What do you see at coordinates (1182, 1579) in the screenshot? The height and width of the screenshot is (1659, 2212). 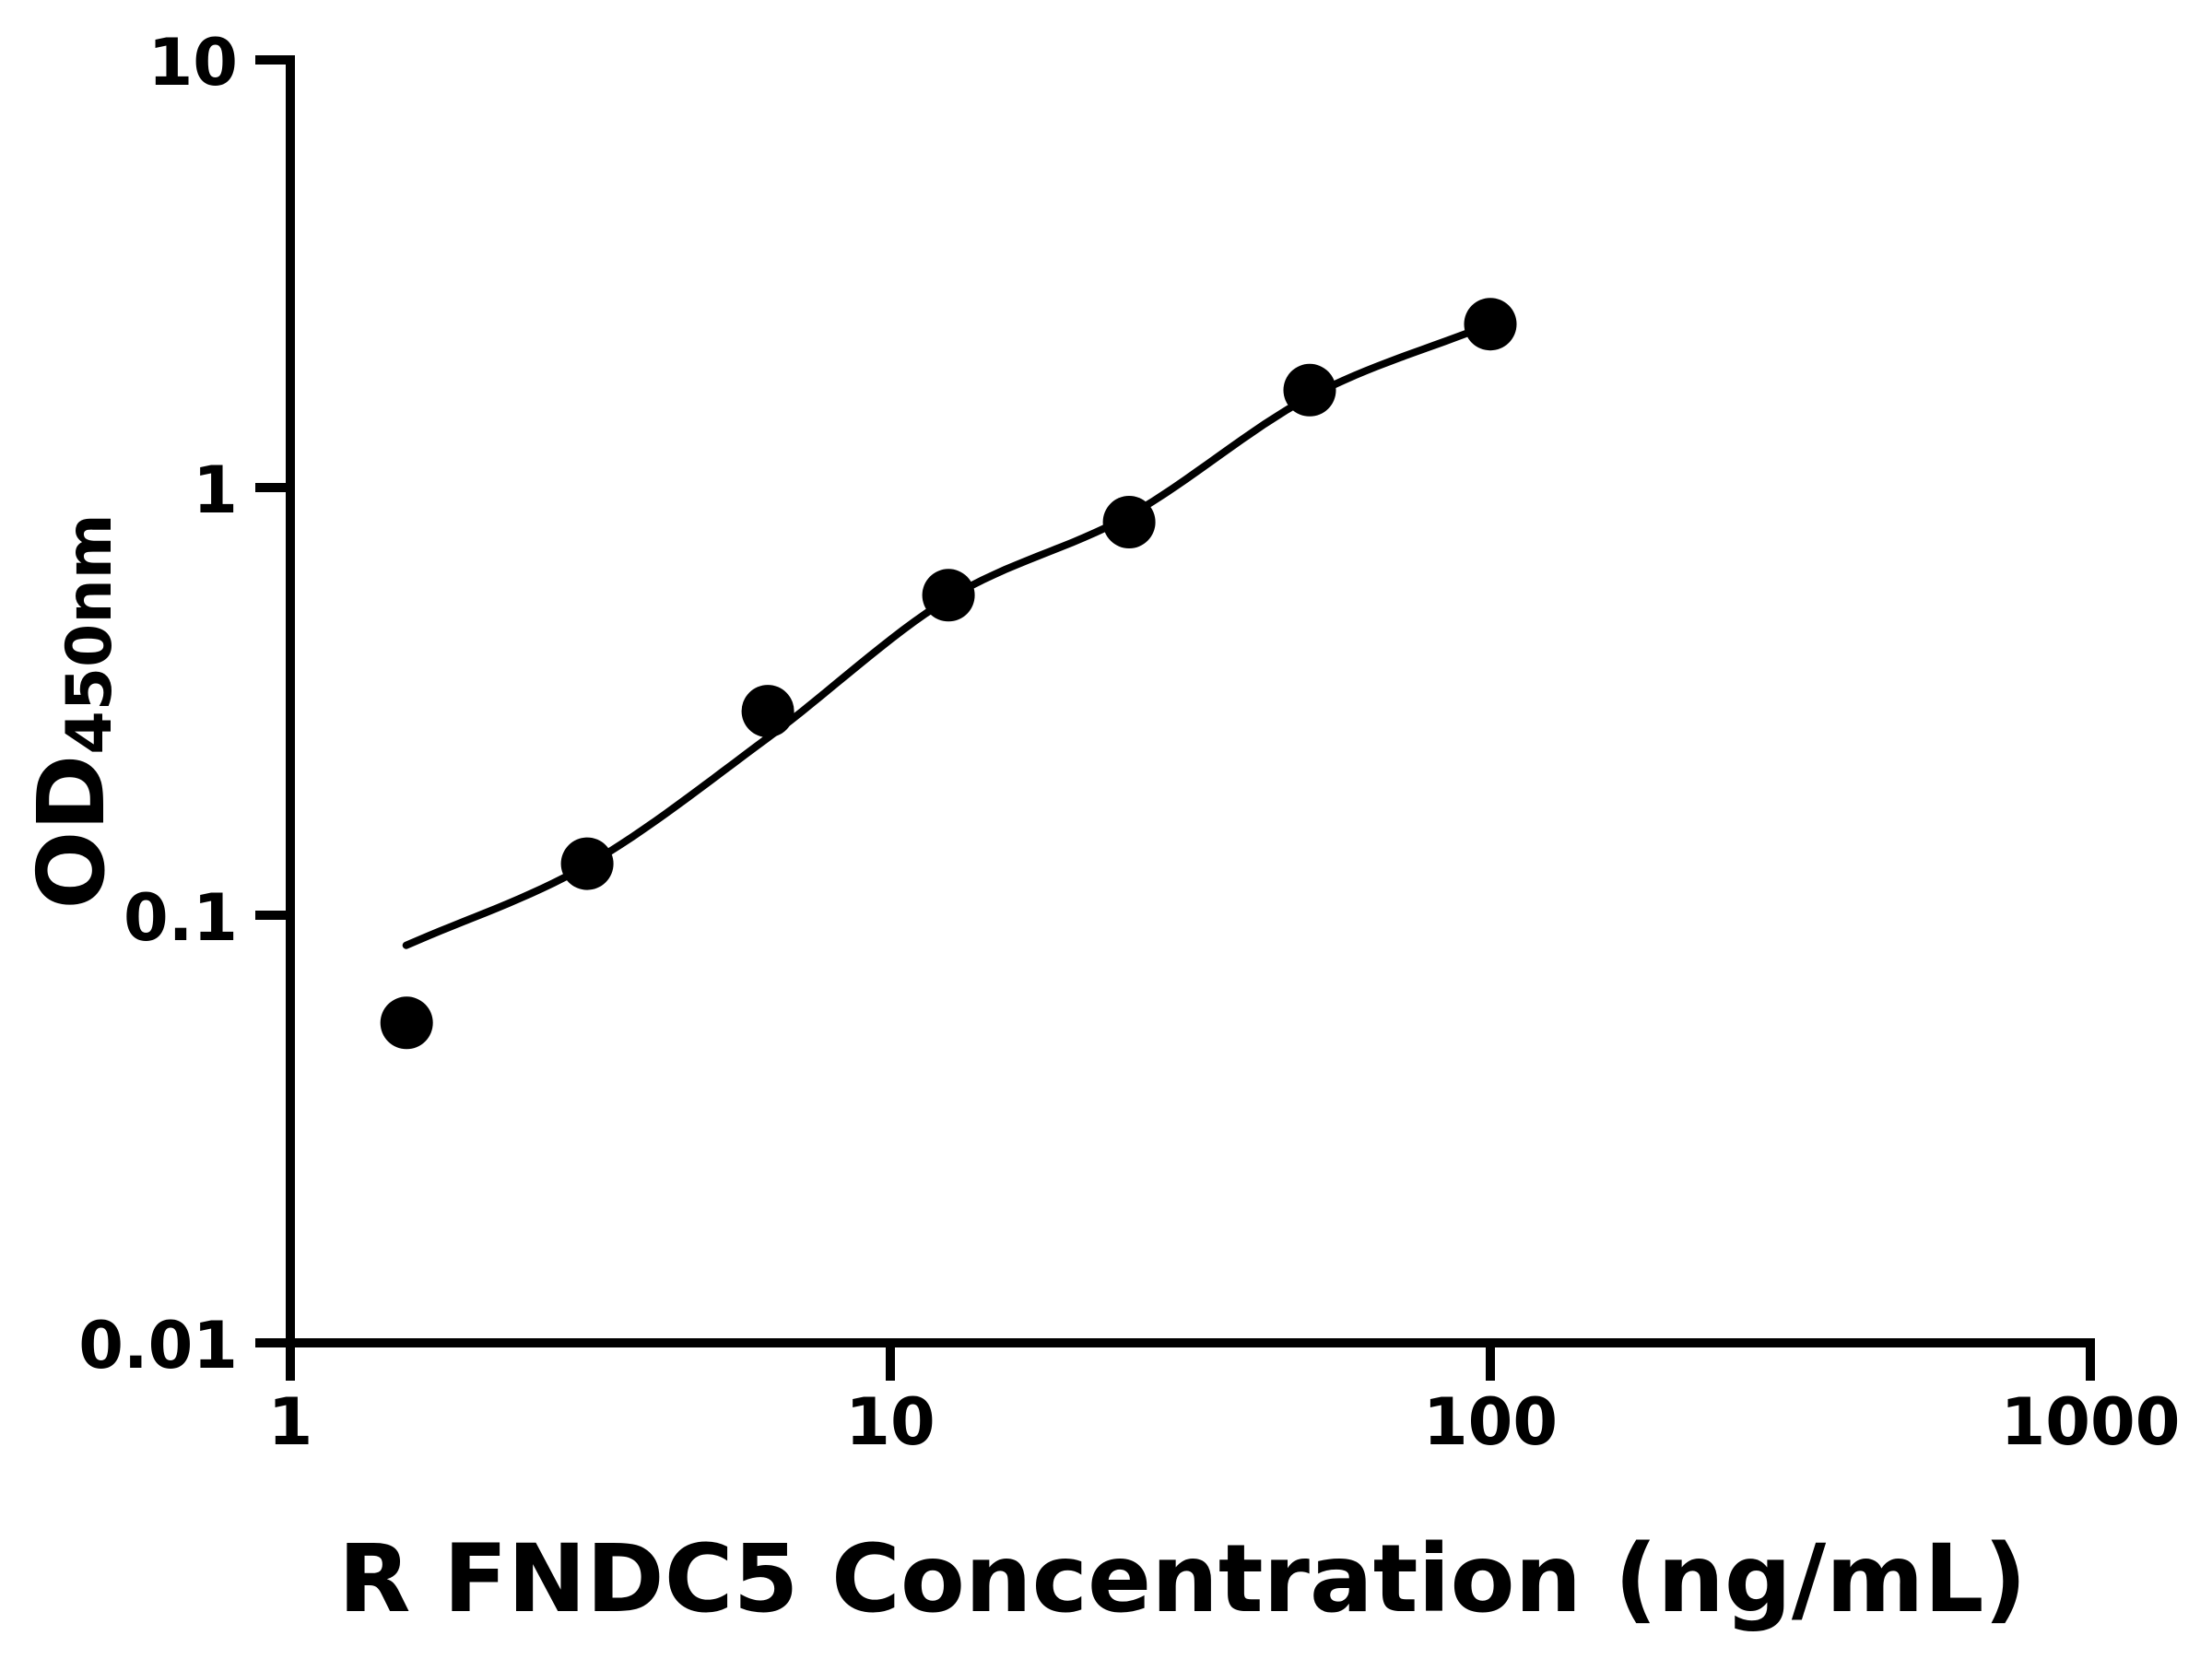 I see `x-axis-title: R FNDC5 Concentration (ng/mL)` at bounding box center [1182, 1579].